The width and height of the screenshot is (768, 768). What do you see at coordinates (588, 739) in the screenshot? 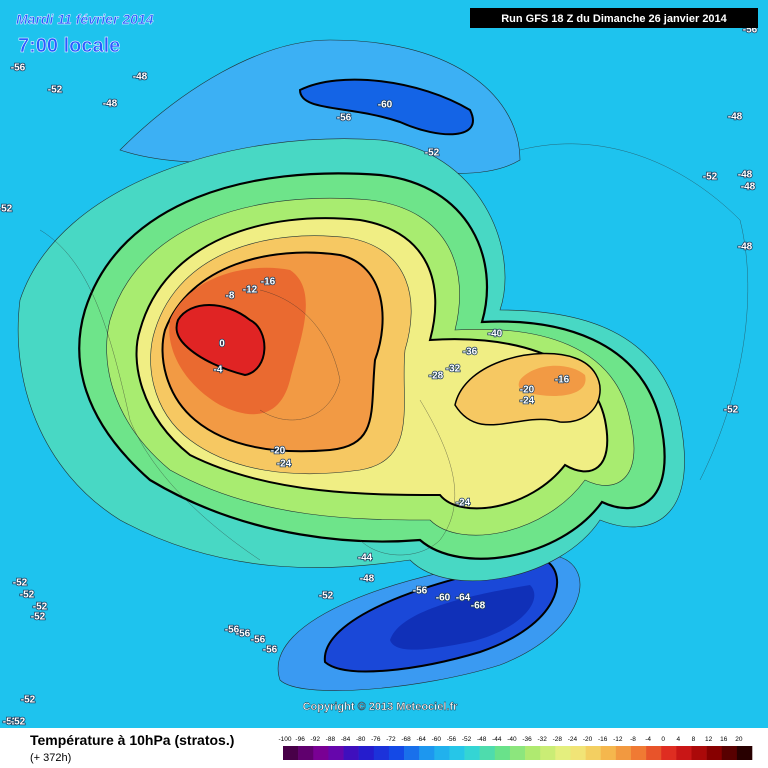
I see `scale-label: -20` at bounding box center [588, 739].